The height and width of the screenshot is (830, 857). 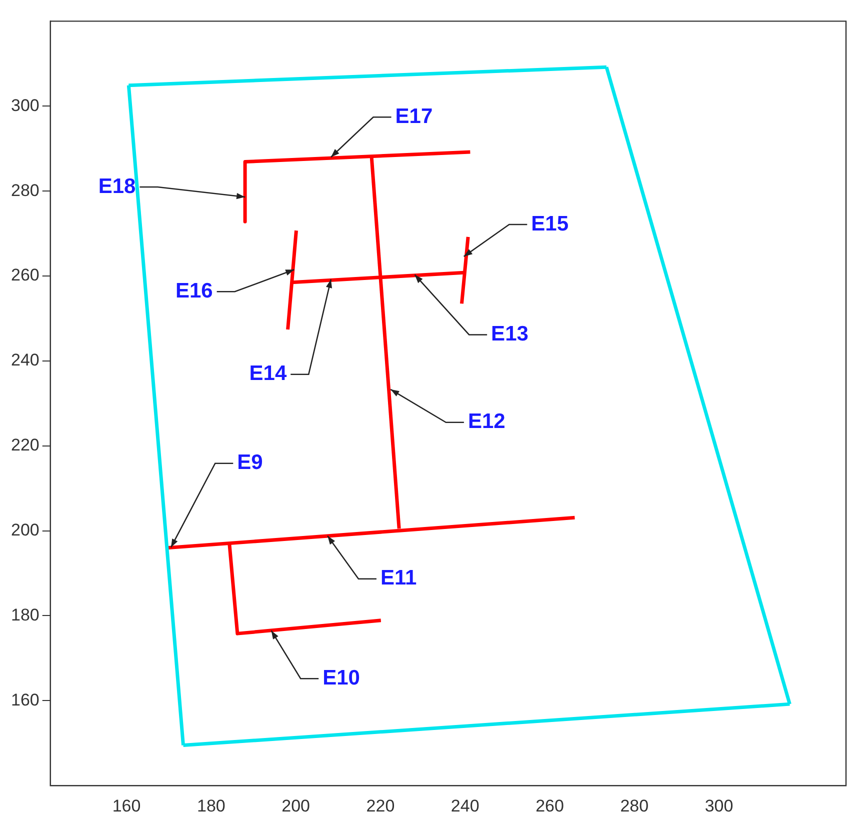 What do you see at coordinates (211, 806) in the screenshot?
I see `x-tick-label: 180` at bounding box center [211, 806].